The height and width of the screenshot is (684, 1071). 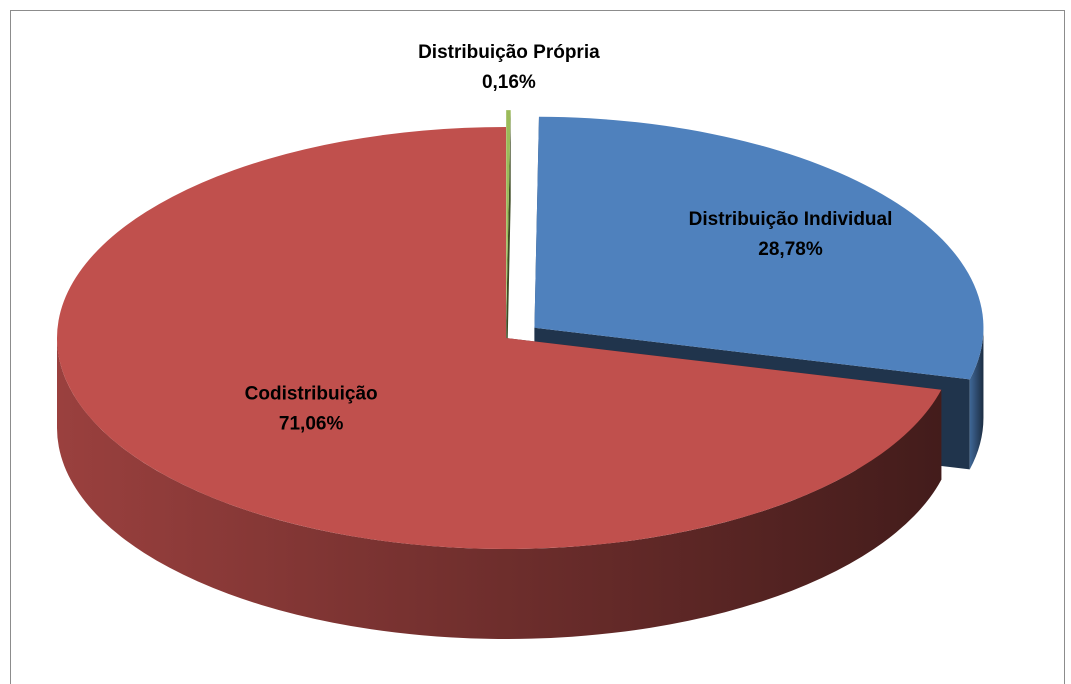 What do you see at coordinates (509, 82) in the screenshot?
I see `slice-value-label: 0,16%` at bounding box center [509, 82].